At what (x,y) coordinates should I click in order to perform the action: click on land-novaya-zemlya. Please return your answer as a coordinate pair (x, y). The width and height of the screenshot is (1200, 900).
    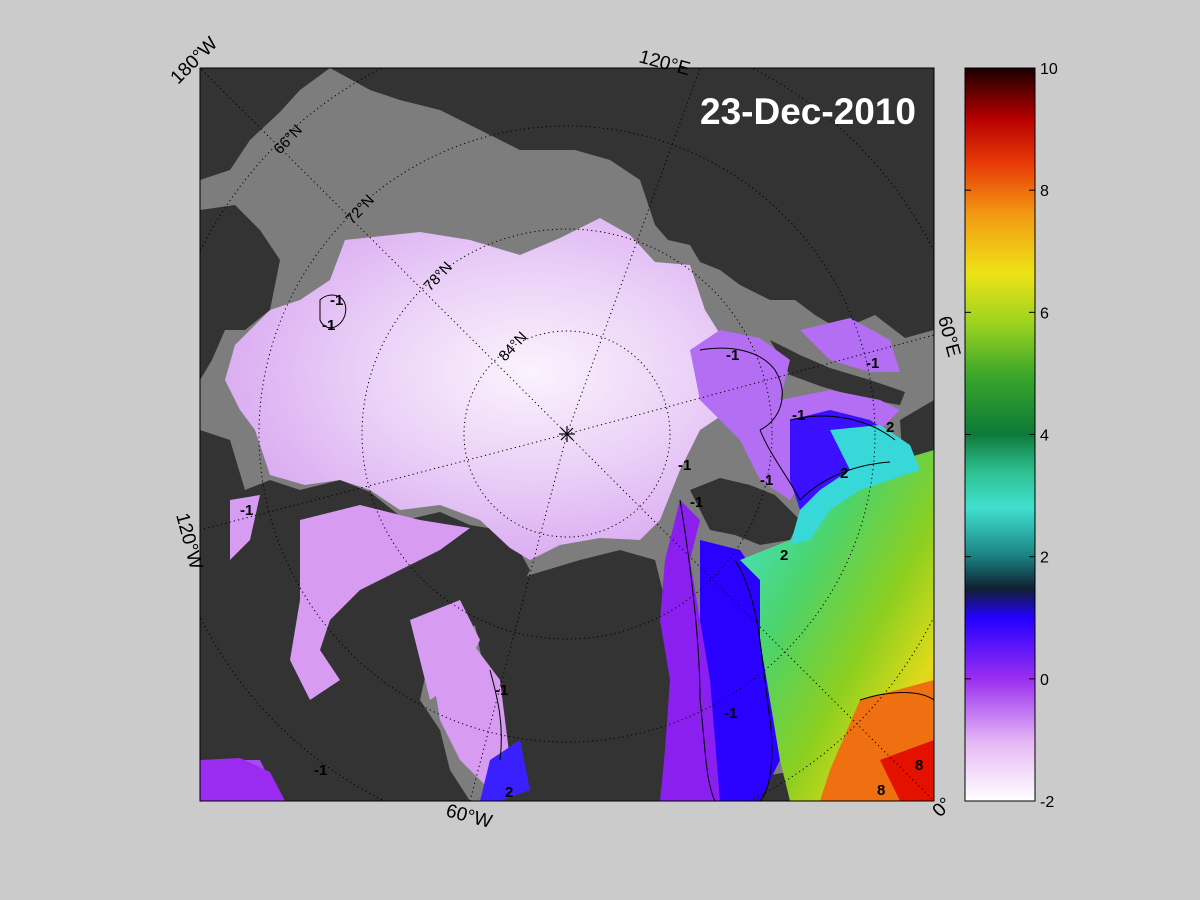
    Looking at the image, I should click on (837, 372).